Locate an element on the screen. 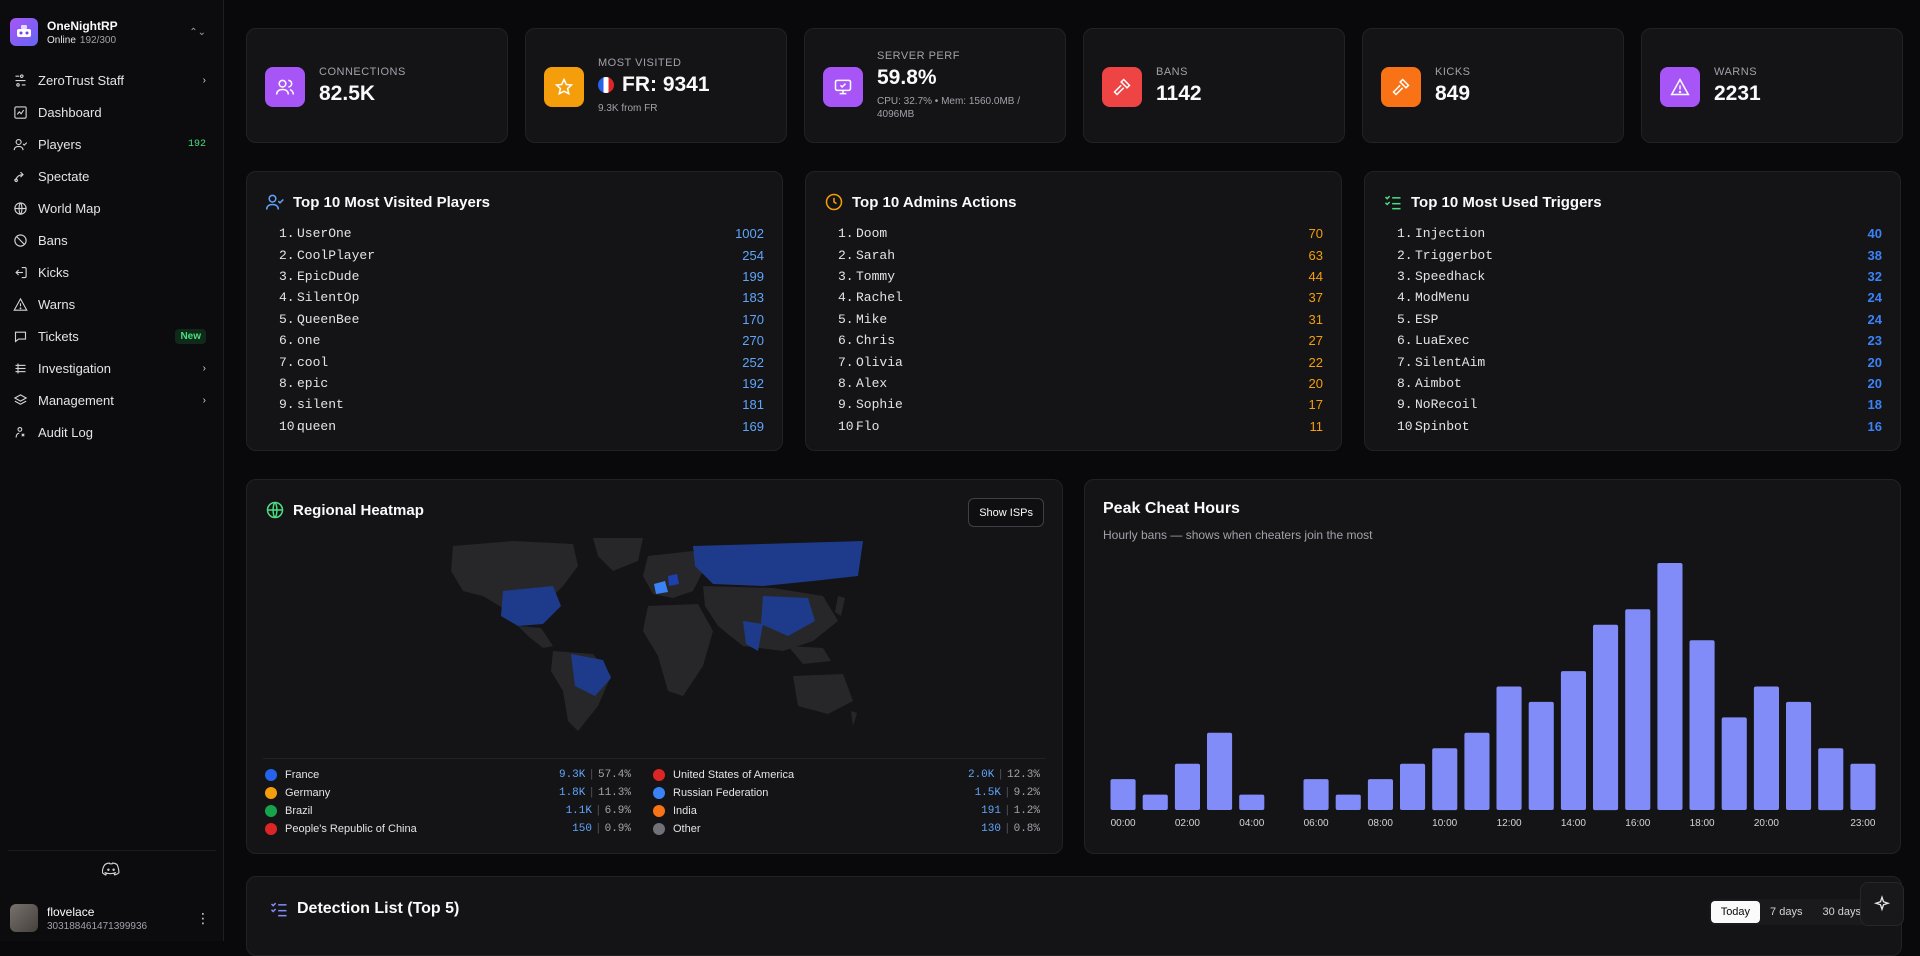 This screenshot has width=1920, height=956. list-item: 6. Chris 27 is located at coordinates (1080, 340).